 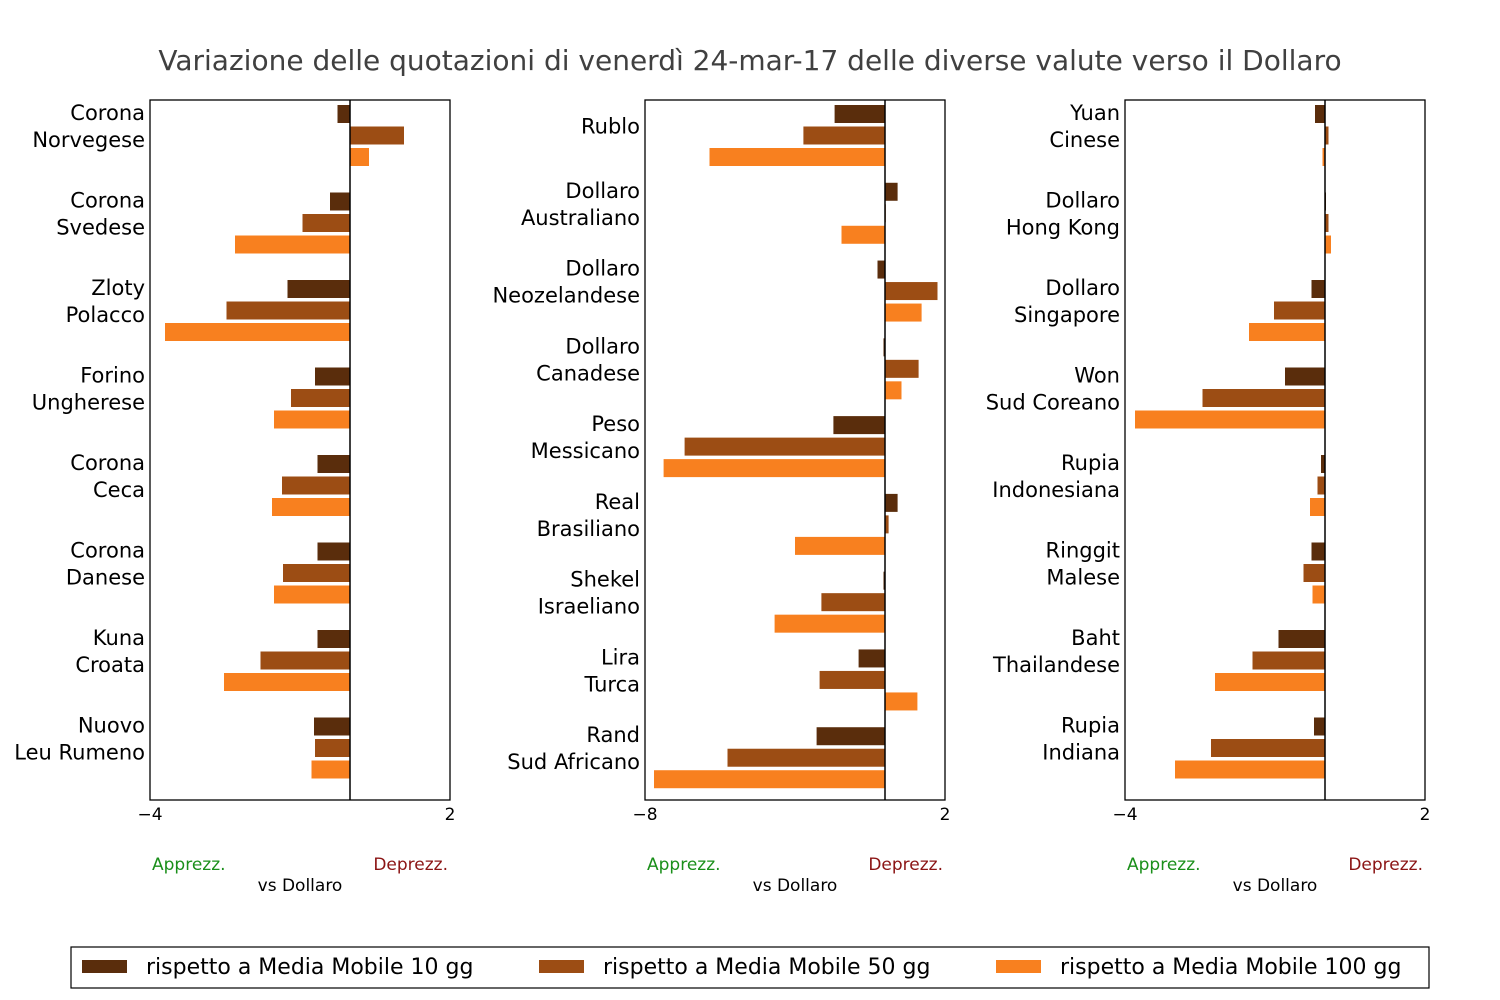 I want to click on category-label: Thailandese, so click(x=1056, y=665).